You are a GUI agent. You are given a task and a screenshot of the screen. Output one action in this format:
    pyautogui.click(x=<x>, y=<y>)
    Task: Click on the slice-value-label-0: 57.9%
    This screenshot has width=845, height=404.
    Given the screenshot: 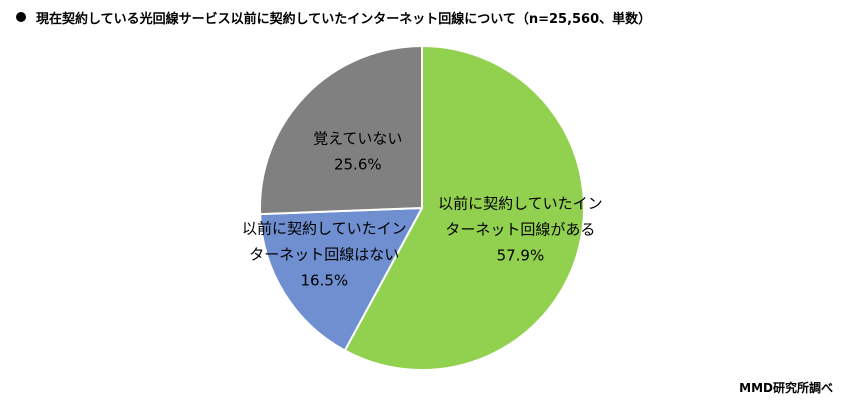 What is the action you would take?
    pyautogui.click(x=521, y=255)
    